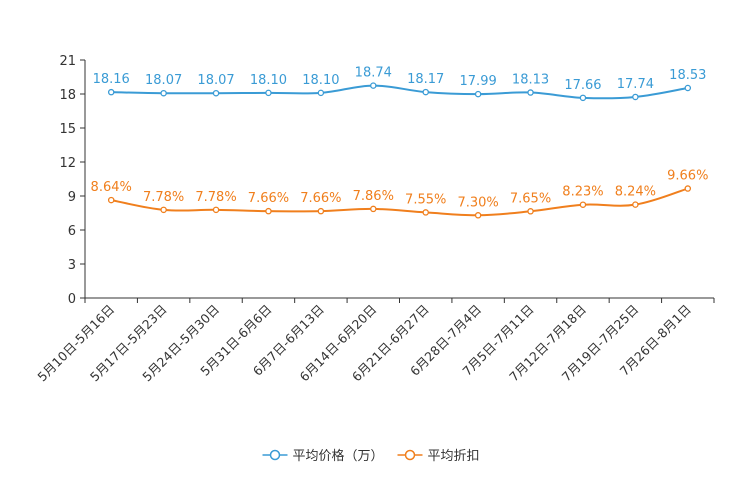 Image resolution: width=744 pixels, height=500 pixels. I want to click on data-label: 18.16, so click(111, 79).